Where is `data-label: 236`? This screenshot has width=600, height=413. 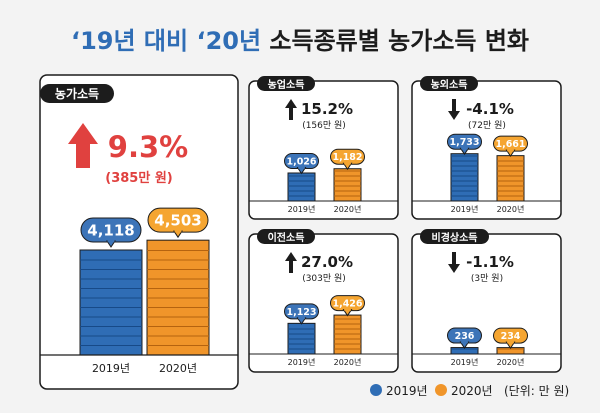 data-label: 236 is located at coordinates (465, 336).